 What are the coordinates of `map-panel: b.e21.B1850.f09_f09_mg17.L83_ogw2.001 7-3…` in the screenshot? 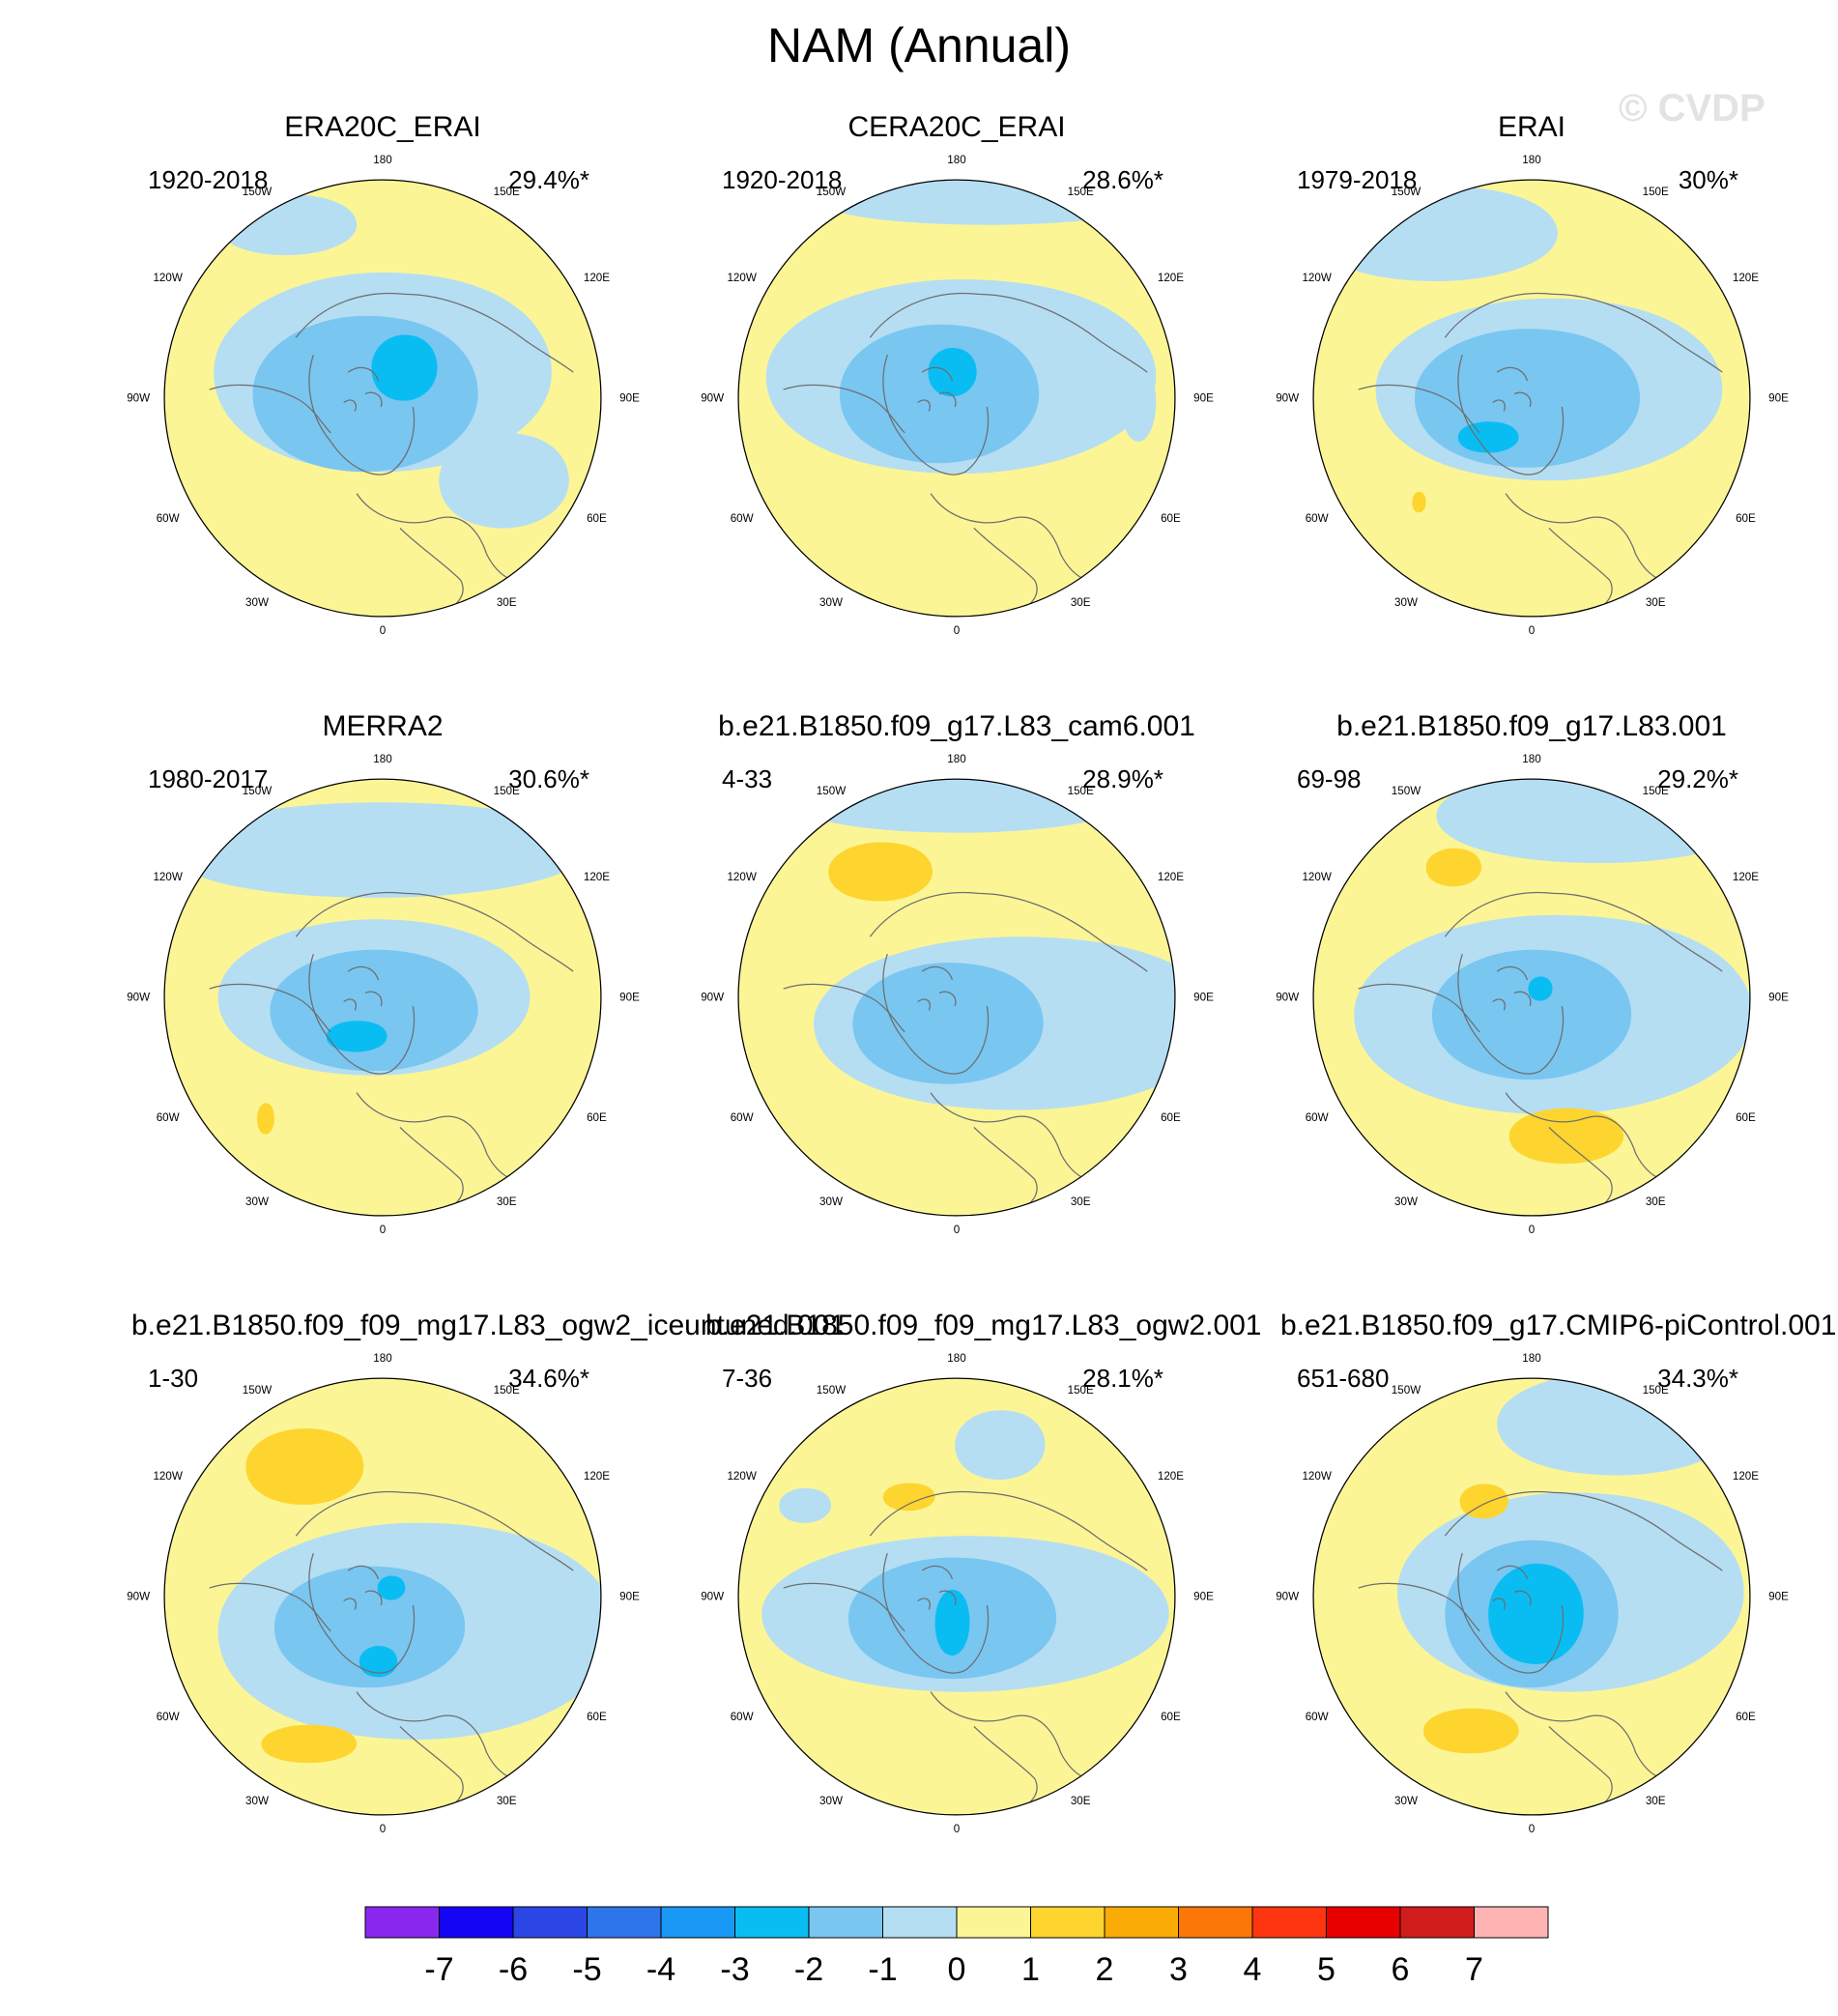 It's located at (981, 1581).